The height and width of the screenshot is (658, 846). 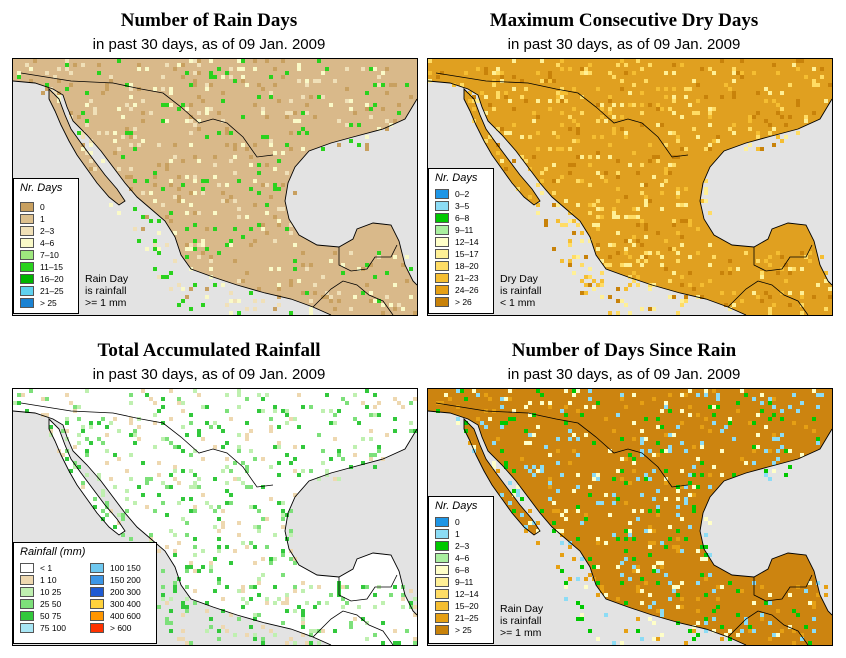 What do you see at coordinates (42, 279) in the screenshot?
I see `legend-entry: 16–20` at bounding box center [42, 279].